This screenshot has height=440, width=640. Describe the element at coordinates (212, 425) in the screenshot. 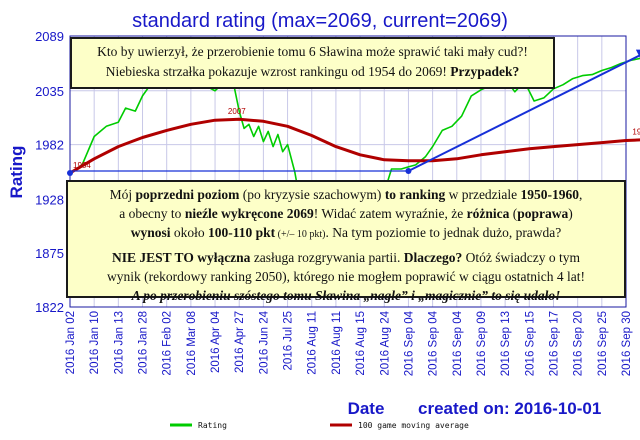

I see `legend-label: Rating` at that location.